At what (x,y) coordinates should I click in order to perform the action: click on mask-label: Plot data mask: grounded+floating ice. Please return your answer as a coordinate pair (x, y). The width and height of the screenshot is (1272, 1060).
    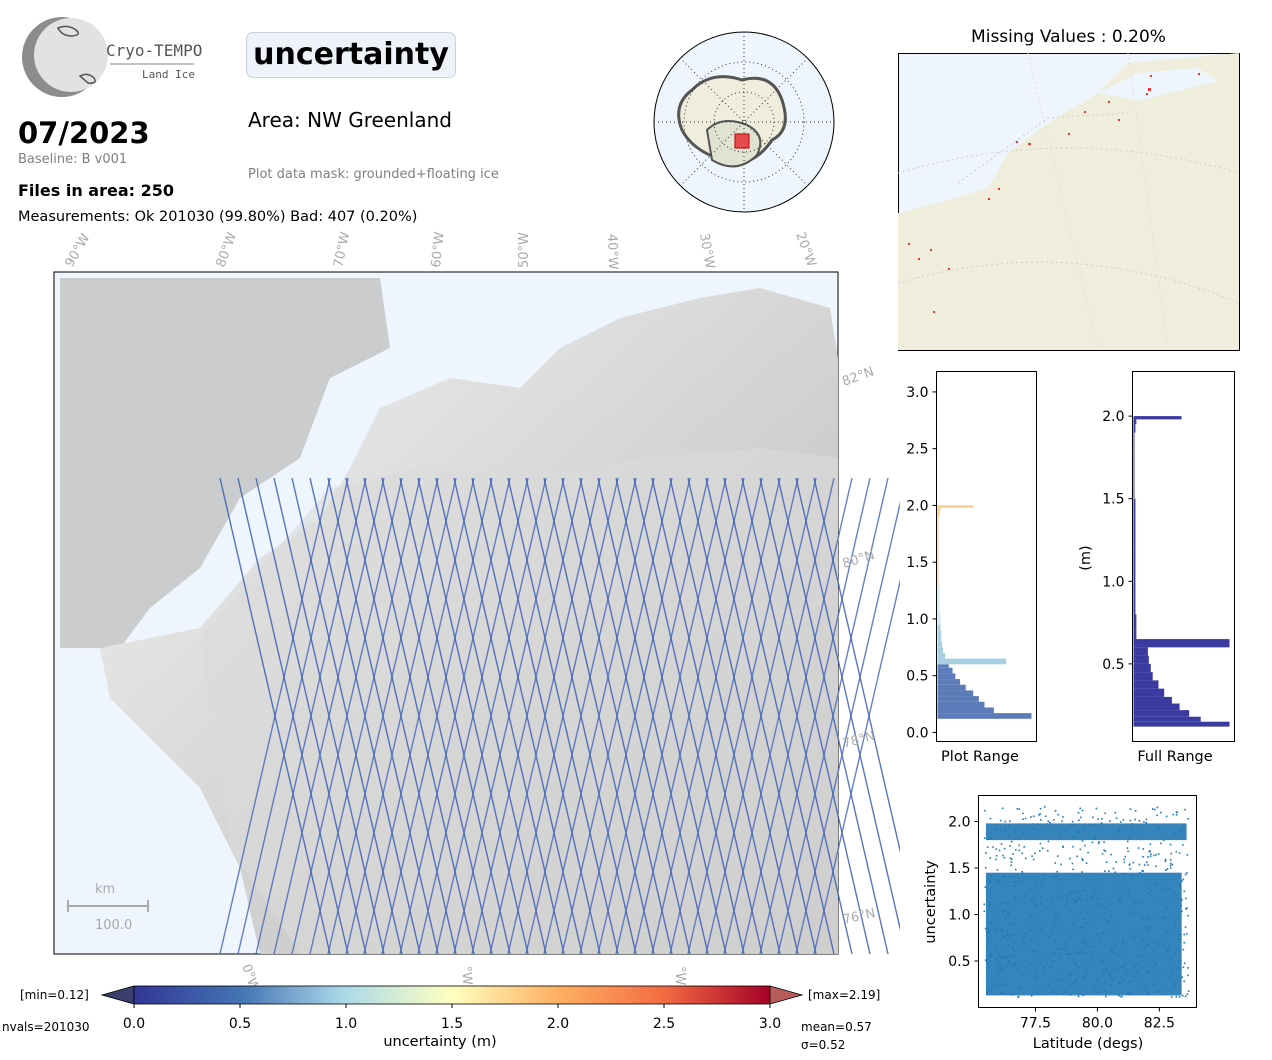
    Looking at the image, I should click on (373, 174).